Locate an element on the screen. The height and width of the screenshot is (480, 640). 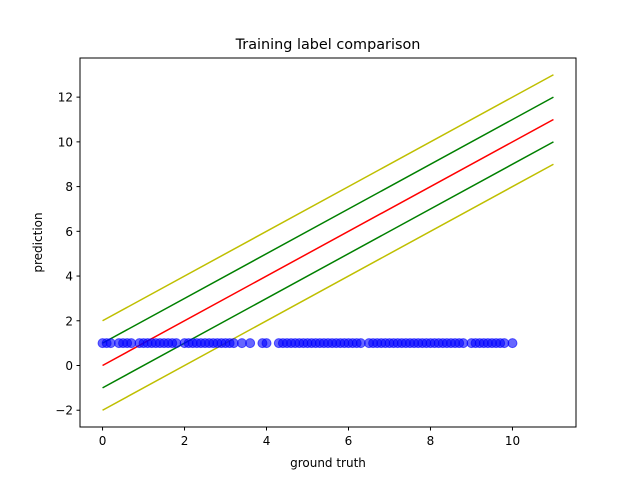
x-tick-label: 2 is located at coordinates (185, 441).